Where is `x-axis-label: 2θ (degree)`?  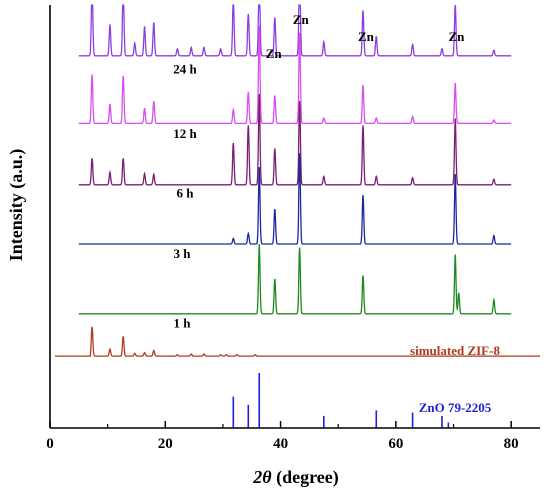 x-axis-label: 2θ (degree) is located at coordinates (295, 477).